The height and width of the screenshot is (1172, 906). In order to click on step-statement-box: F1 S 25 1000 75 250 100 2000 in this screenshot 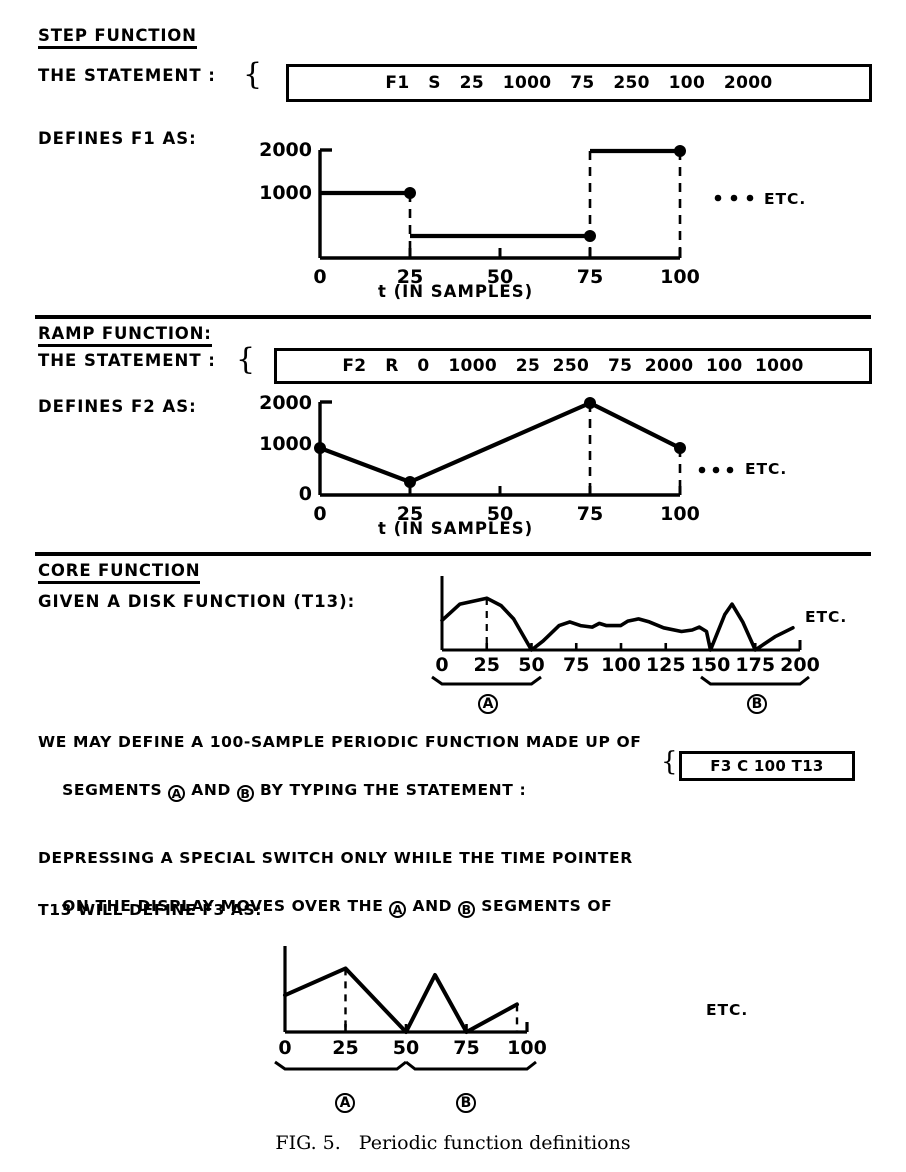, I will do `click(579, 83)`.